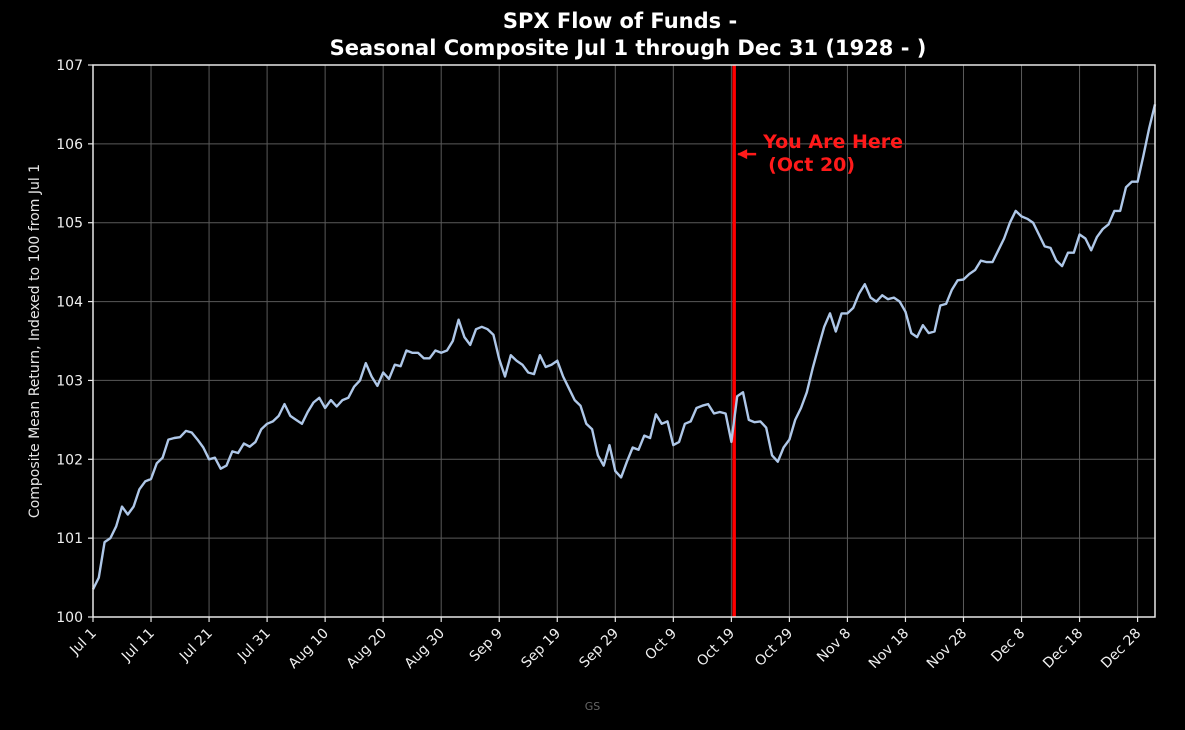 The height and width of the screenshot is (730, 1185). What do you see at coordinates (889, 649) in the screenshot?
I see `x-tick-label: Nov 18` at bounding box center [889, 649].